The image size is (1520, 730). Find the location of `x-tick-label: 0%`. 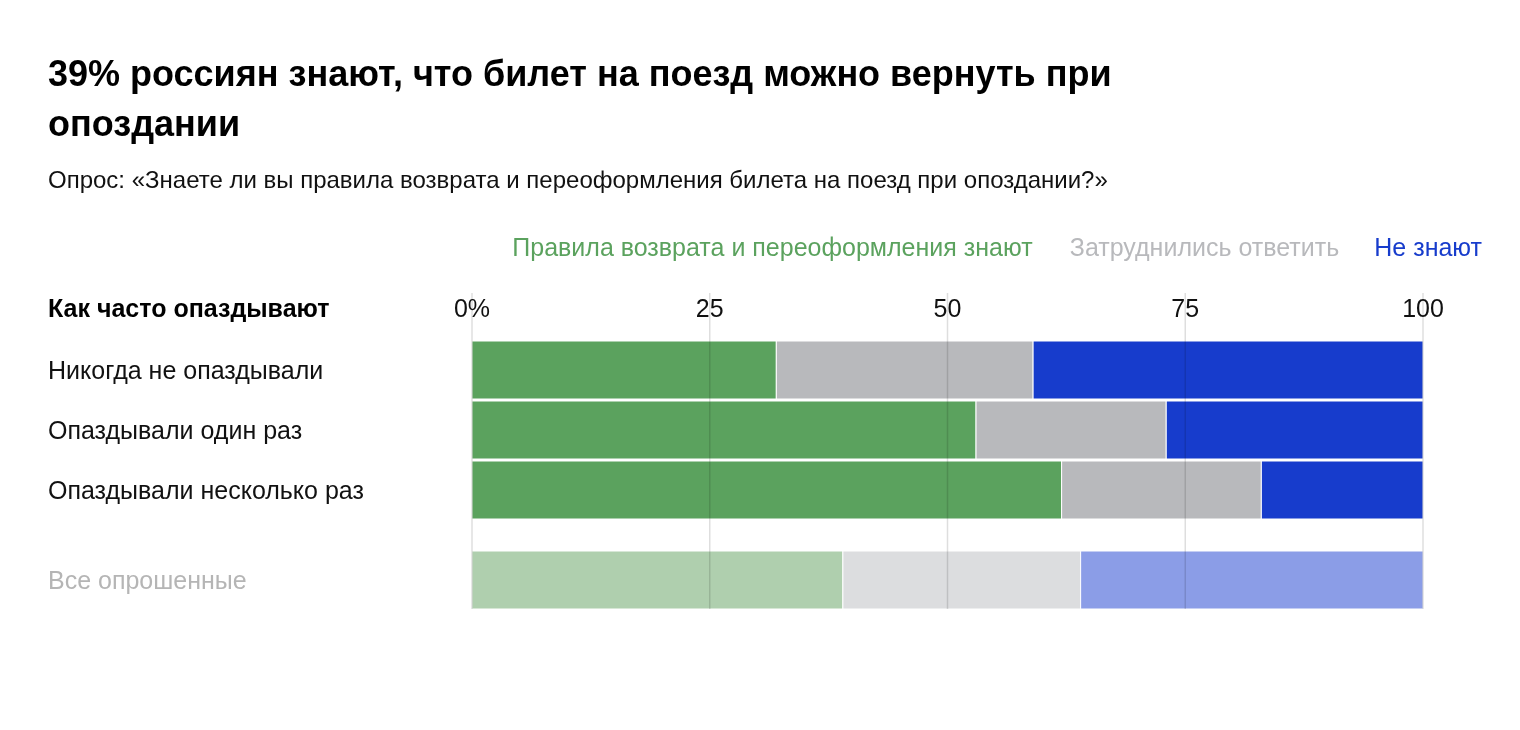

x-tick-label: 0% is located at coordinates (472, 308).